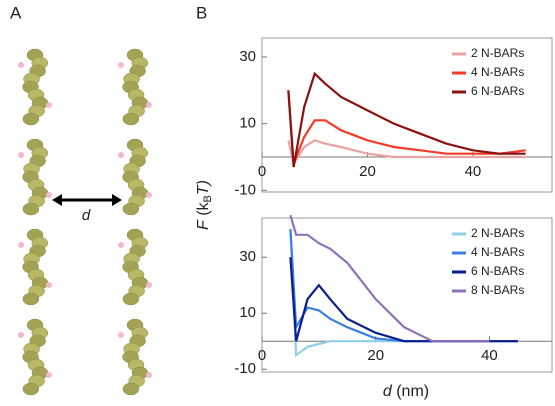 This screenshot has height=406, width=555. I want to click on x-label-part: (nm), so click(410, 391).